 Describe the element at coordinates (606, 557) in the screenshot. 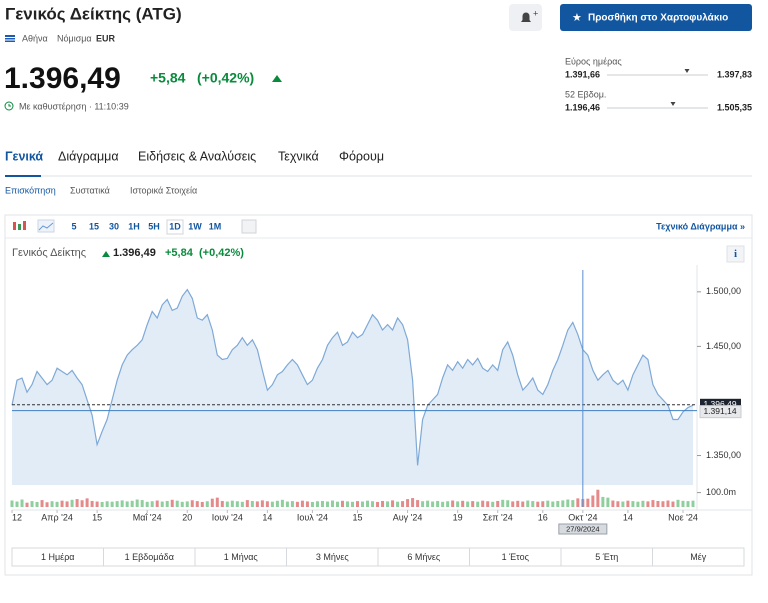

I see `period-label: 5 Έτη` at that location.